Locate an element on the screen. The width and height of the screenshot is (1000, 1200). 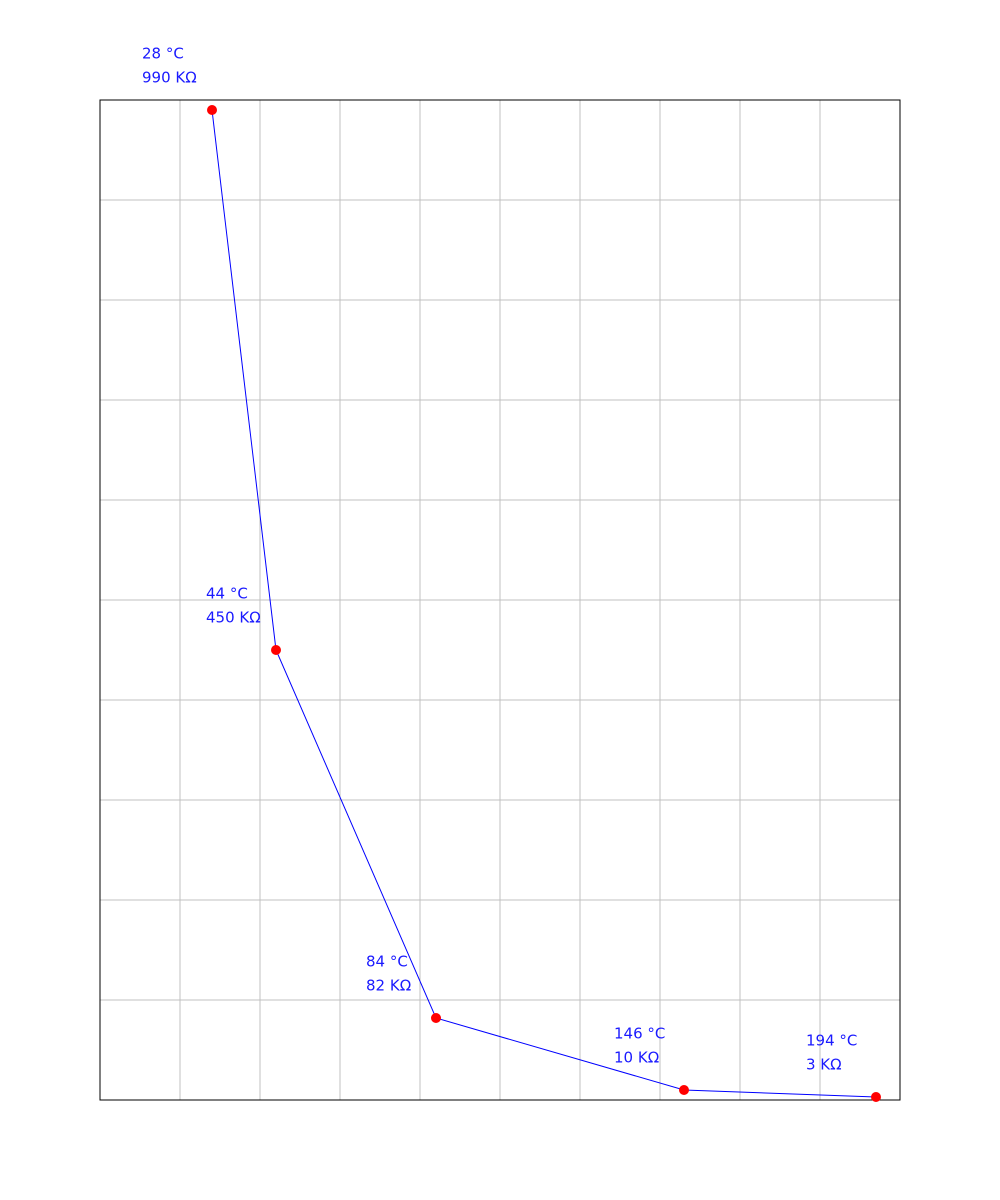
x-value-label: 146 °C is located at coordinates (639, 1034).